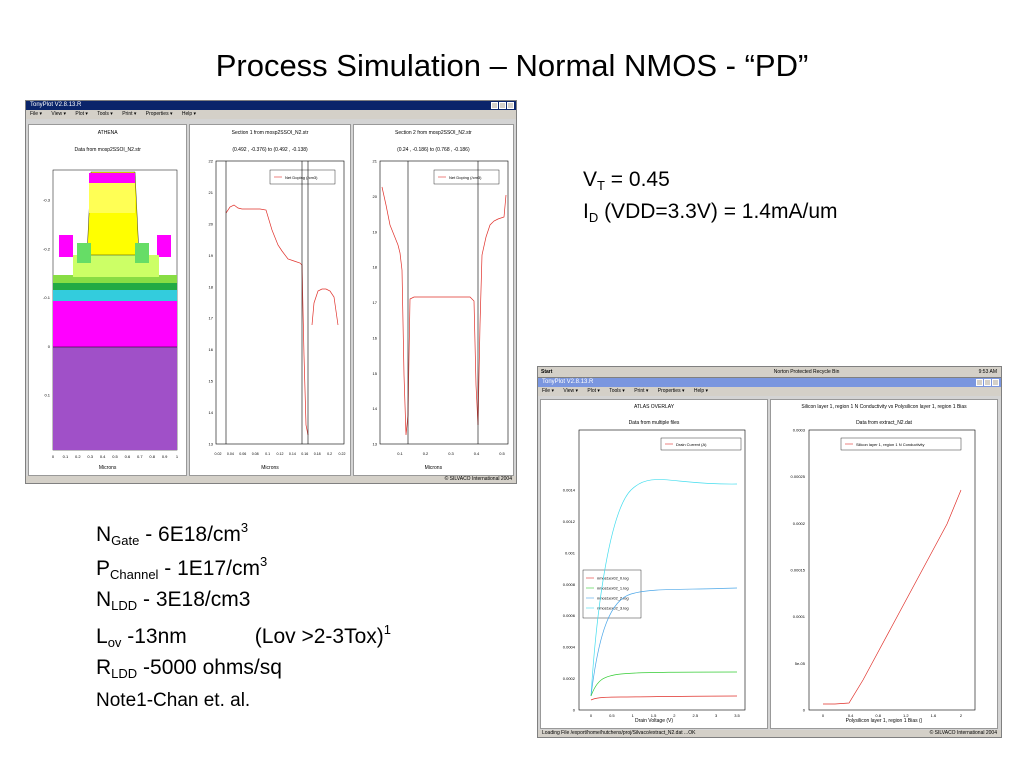  I want to click on tick-label: 0.7, so click(140, 456).